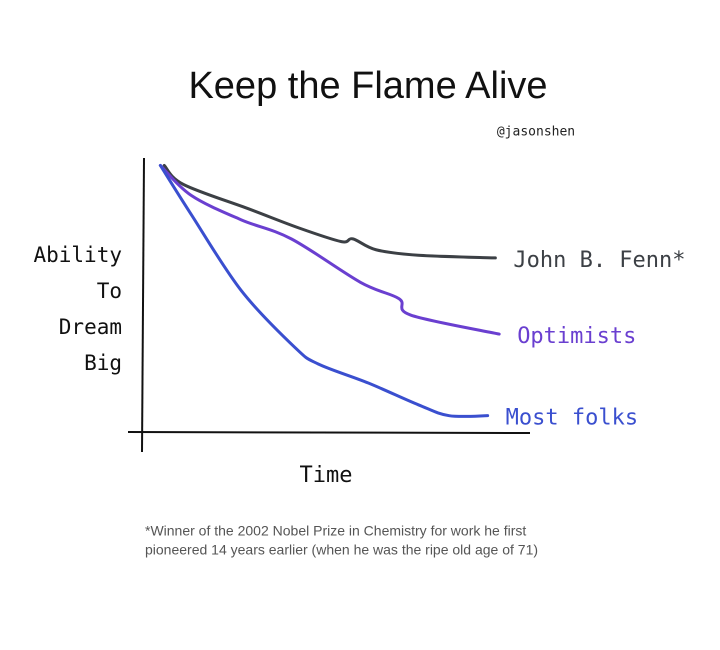 This screenshot has width=720, height=650. Describe the element at coordinates (77, 255) in the screenshot. I see `y-axis-label: Ability` at that location.